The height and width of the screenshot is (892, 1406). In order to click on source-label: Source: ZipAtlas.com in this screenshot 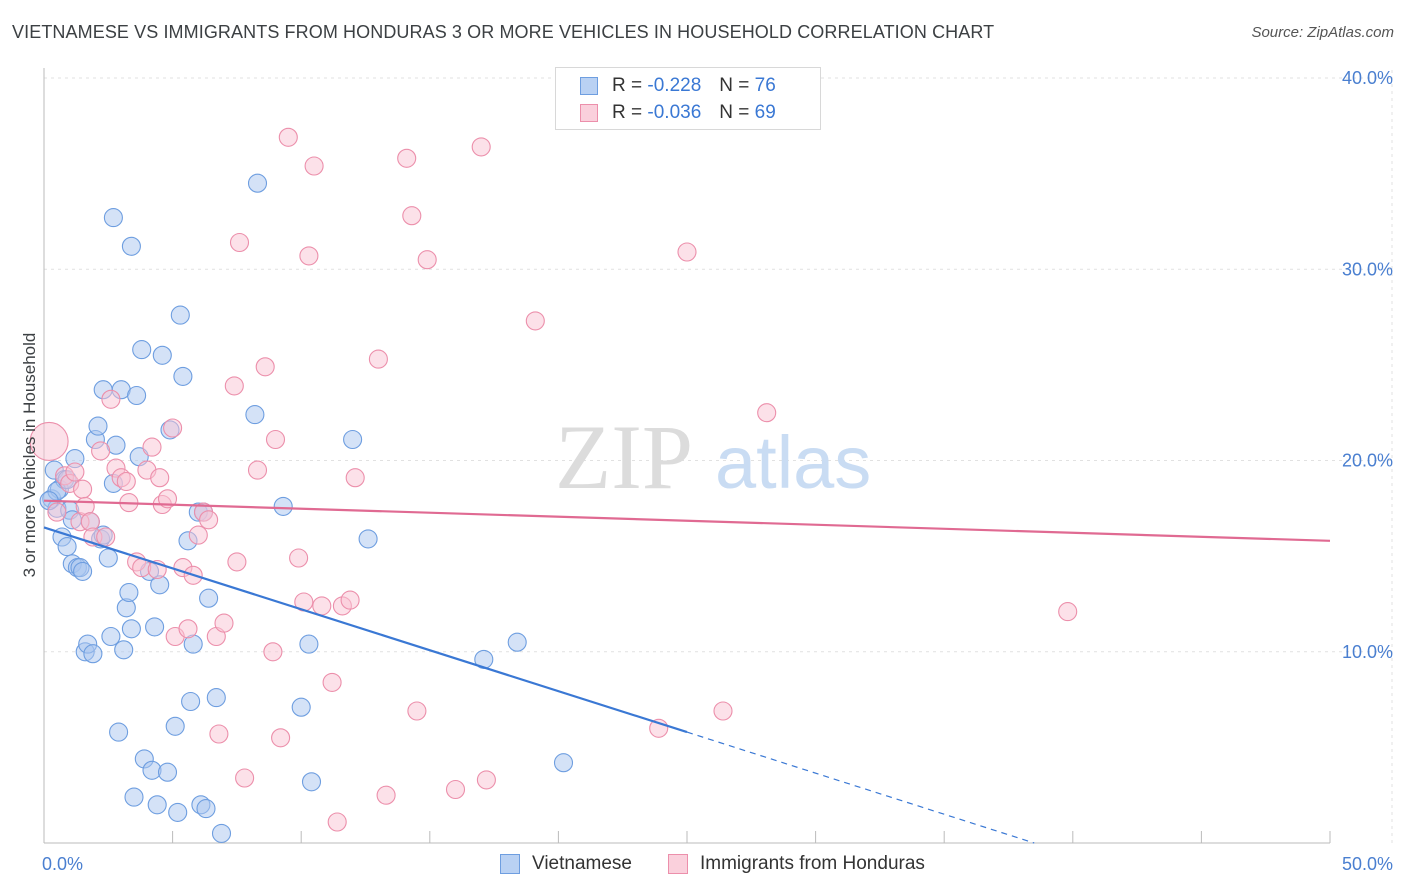, I will do `click(1322, 32)`.